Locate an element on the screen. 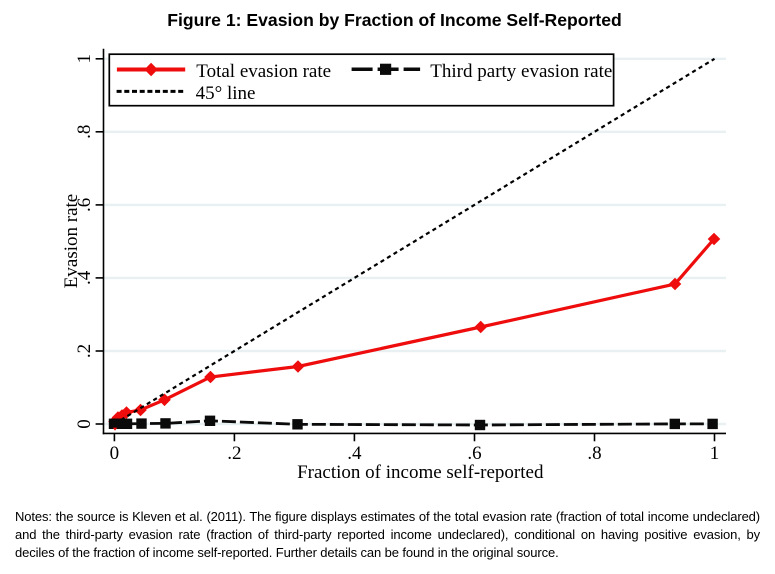 The height and width of the screenshot is (574, 775). svg-text:Fraction of income self-report: Fraction of income self-reported is located at coordinates (420, 472).